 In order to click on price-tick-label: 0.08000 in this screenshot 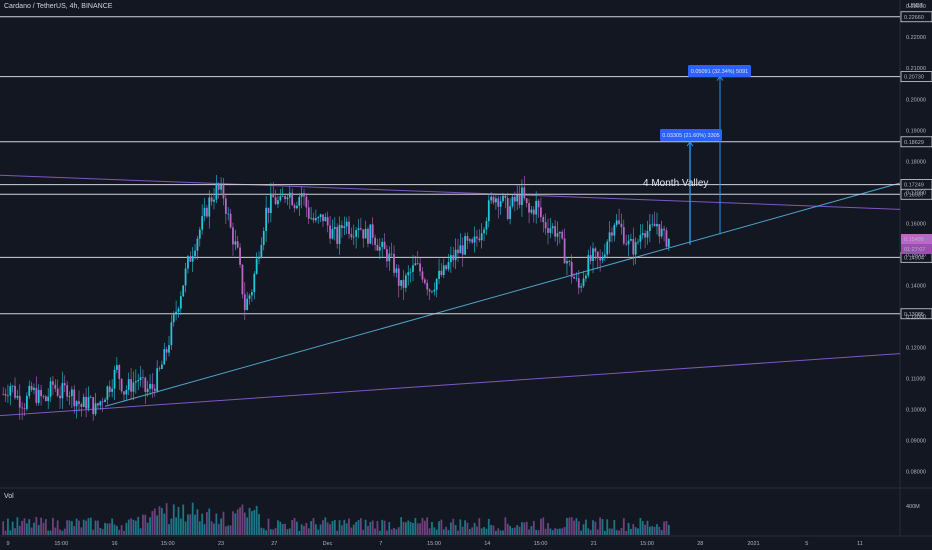, I will do `click(916, 472)`.